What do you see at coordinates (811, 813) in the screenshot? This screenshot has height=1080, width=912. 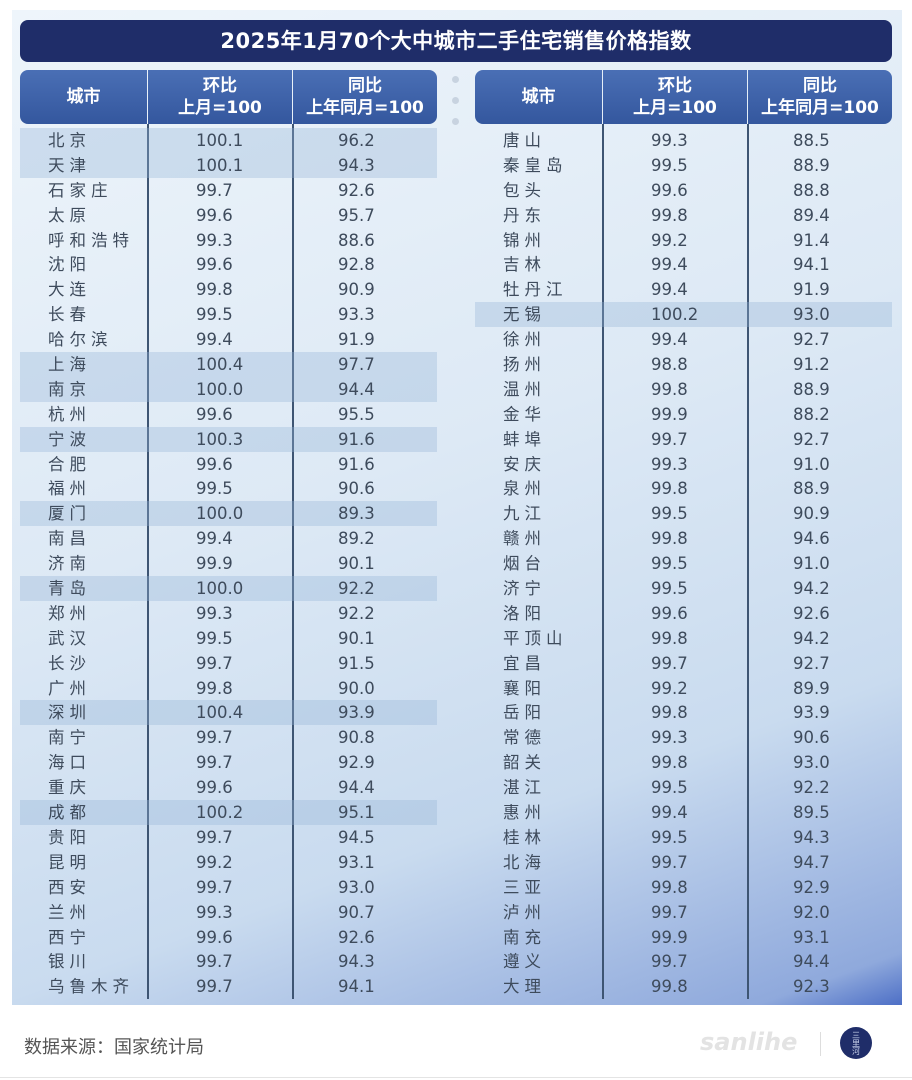 I see `yoy-index: 89.5` at bounding box center [811, 813].